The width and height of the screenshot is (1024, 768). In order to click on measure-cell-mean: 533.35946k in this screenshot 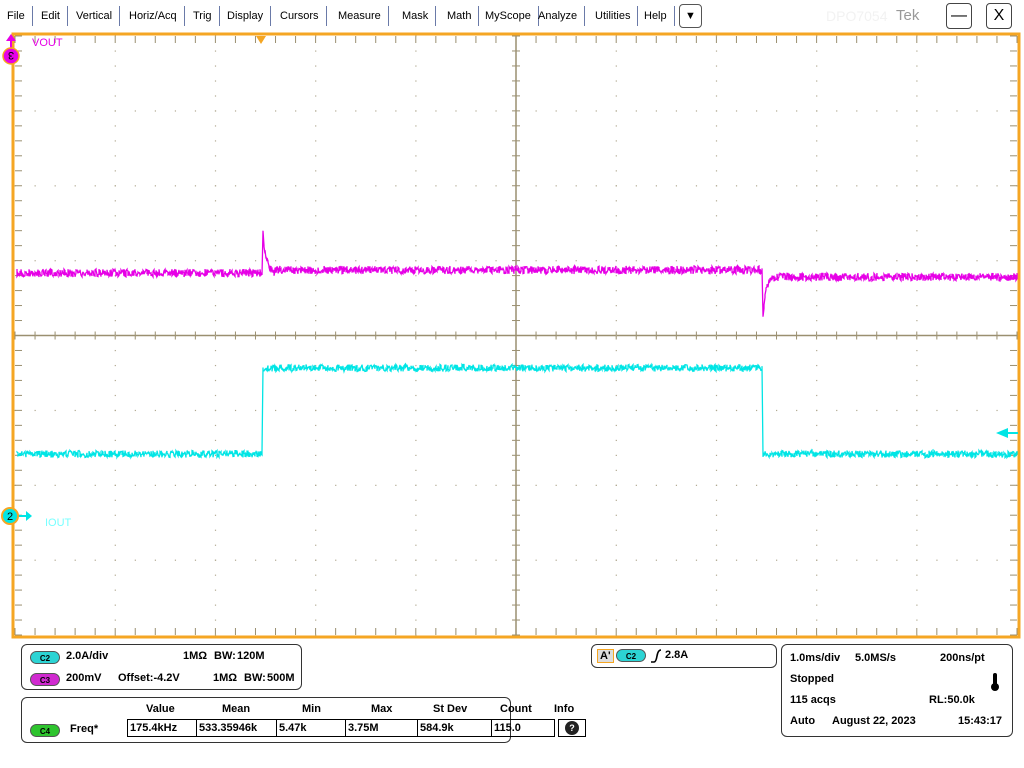, I will do `click(236, 728)`.